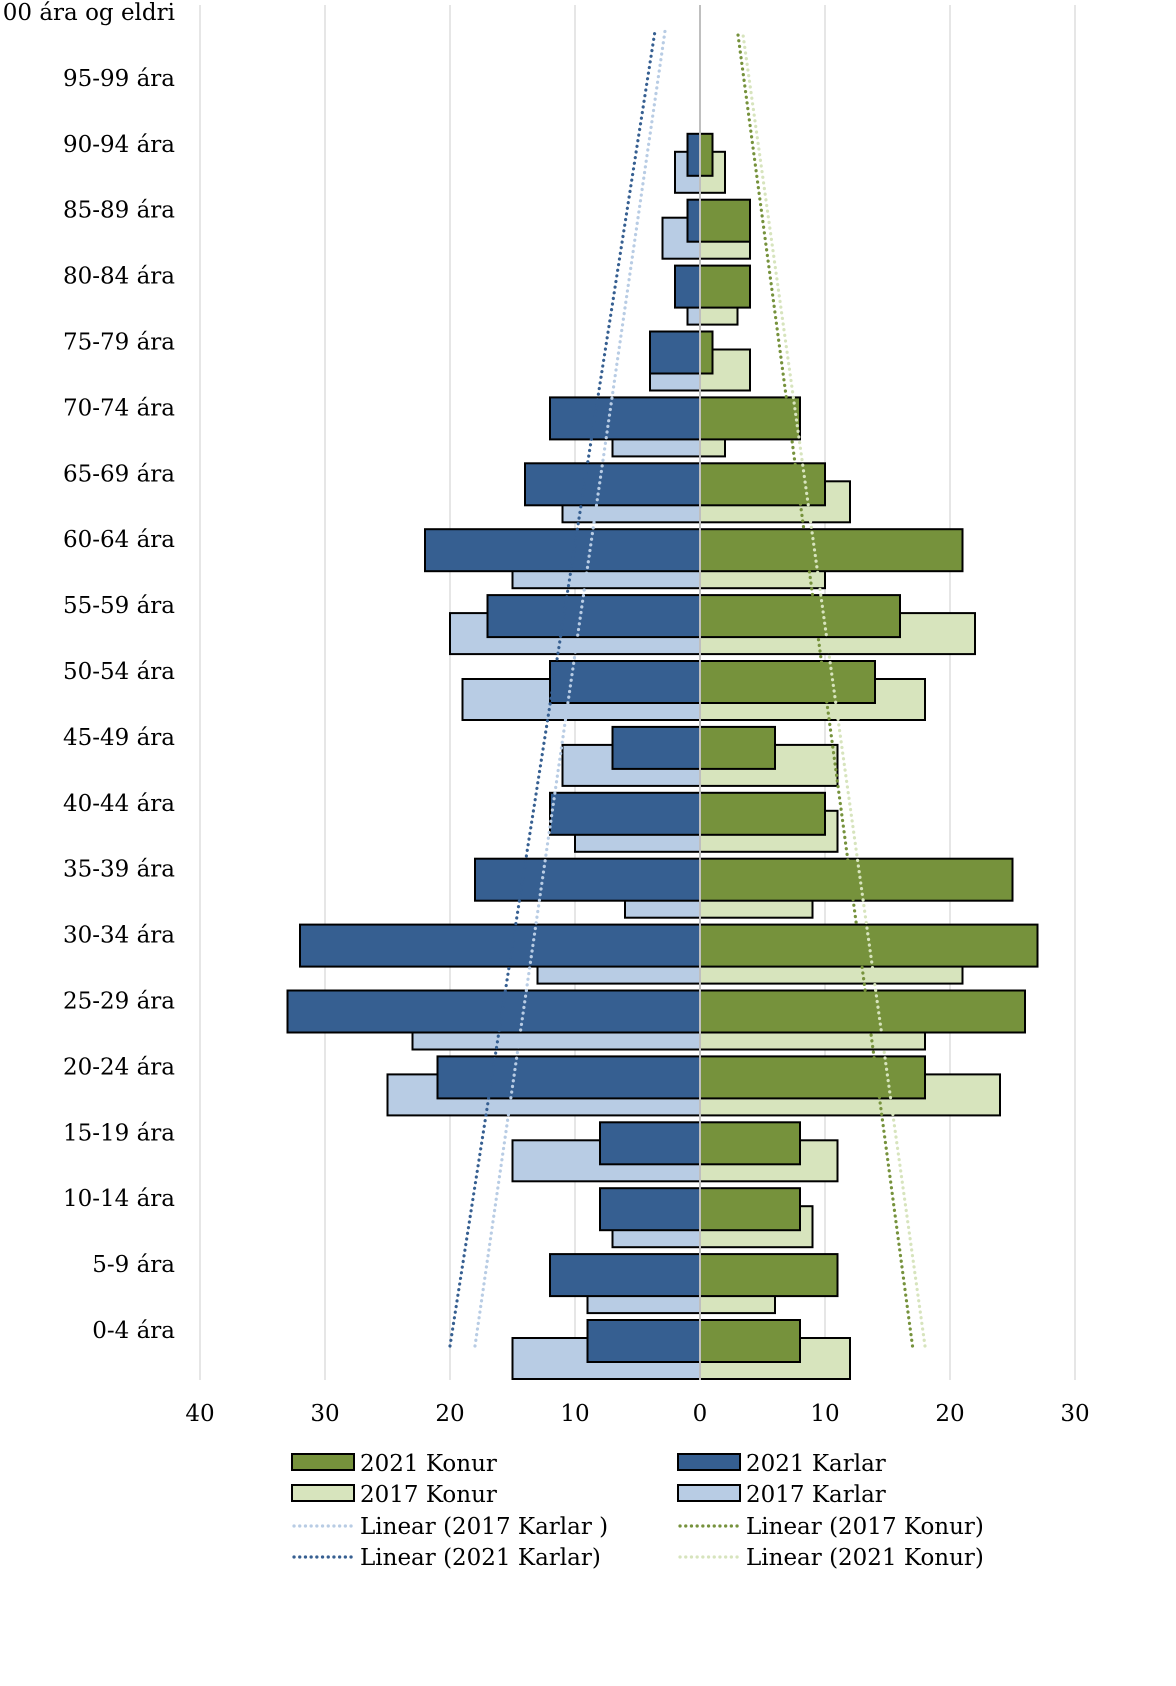 This screenshot has width=1176, height=1686. What do you see at coordinates (119, 804) in the screenshot?
I see `y-tick-label: 40-44 ára` at bounding box center [119, 804].